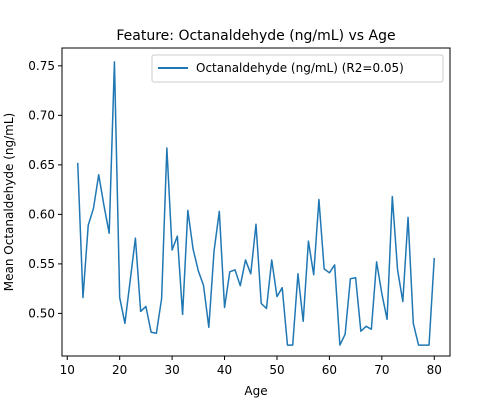 This screenshot has height=400, width=500. I want to click on legend-box, so click(297, 68).